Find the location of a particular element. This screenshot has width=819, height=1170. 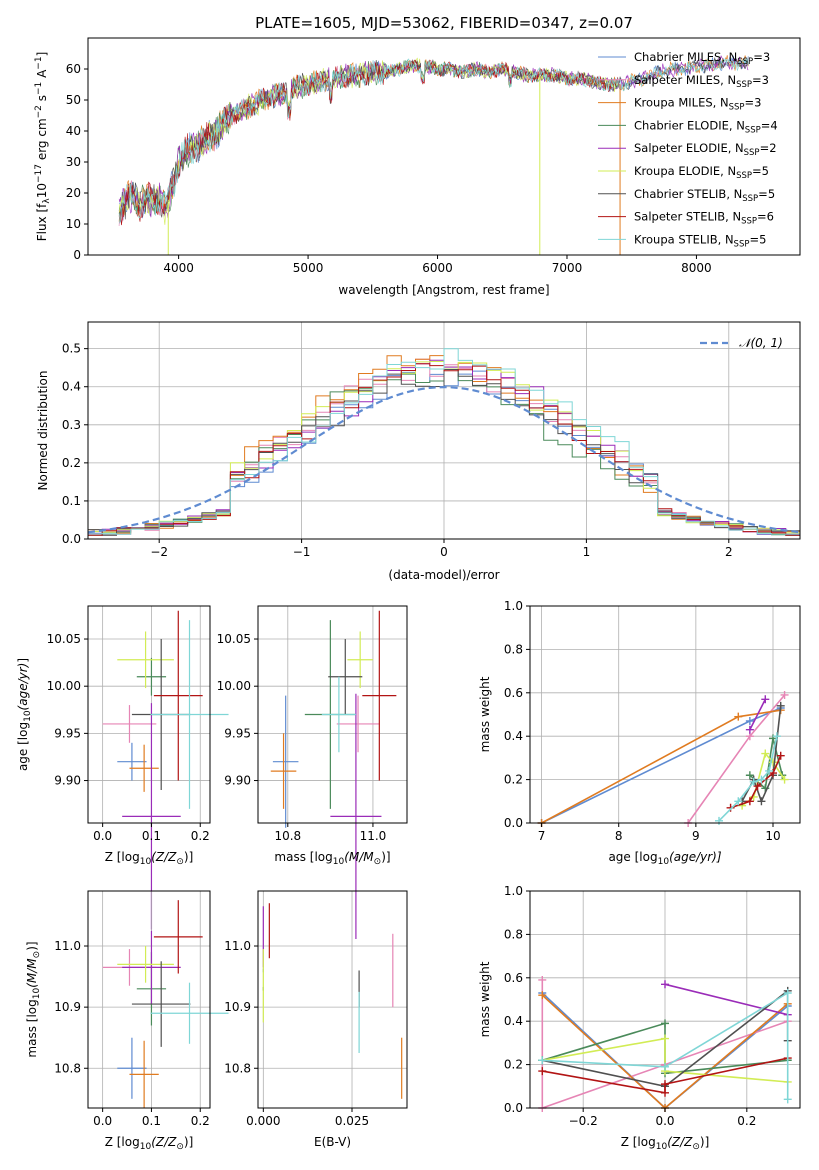

x-tick-label: 2 is located at coordinates (729, 552).